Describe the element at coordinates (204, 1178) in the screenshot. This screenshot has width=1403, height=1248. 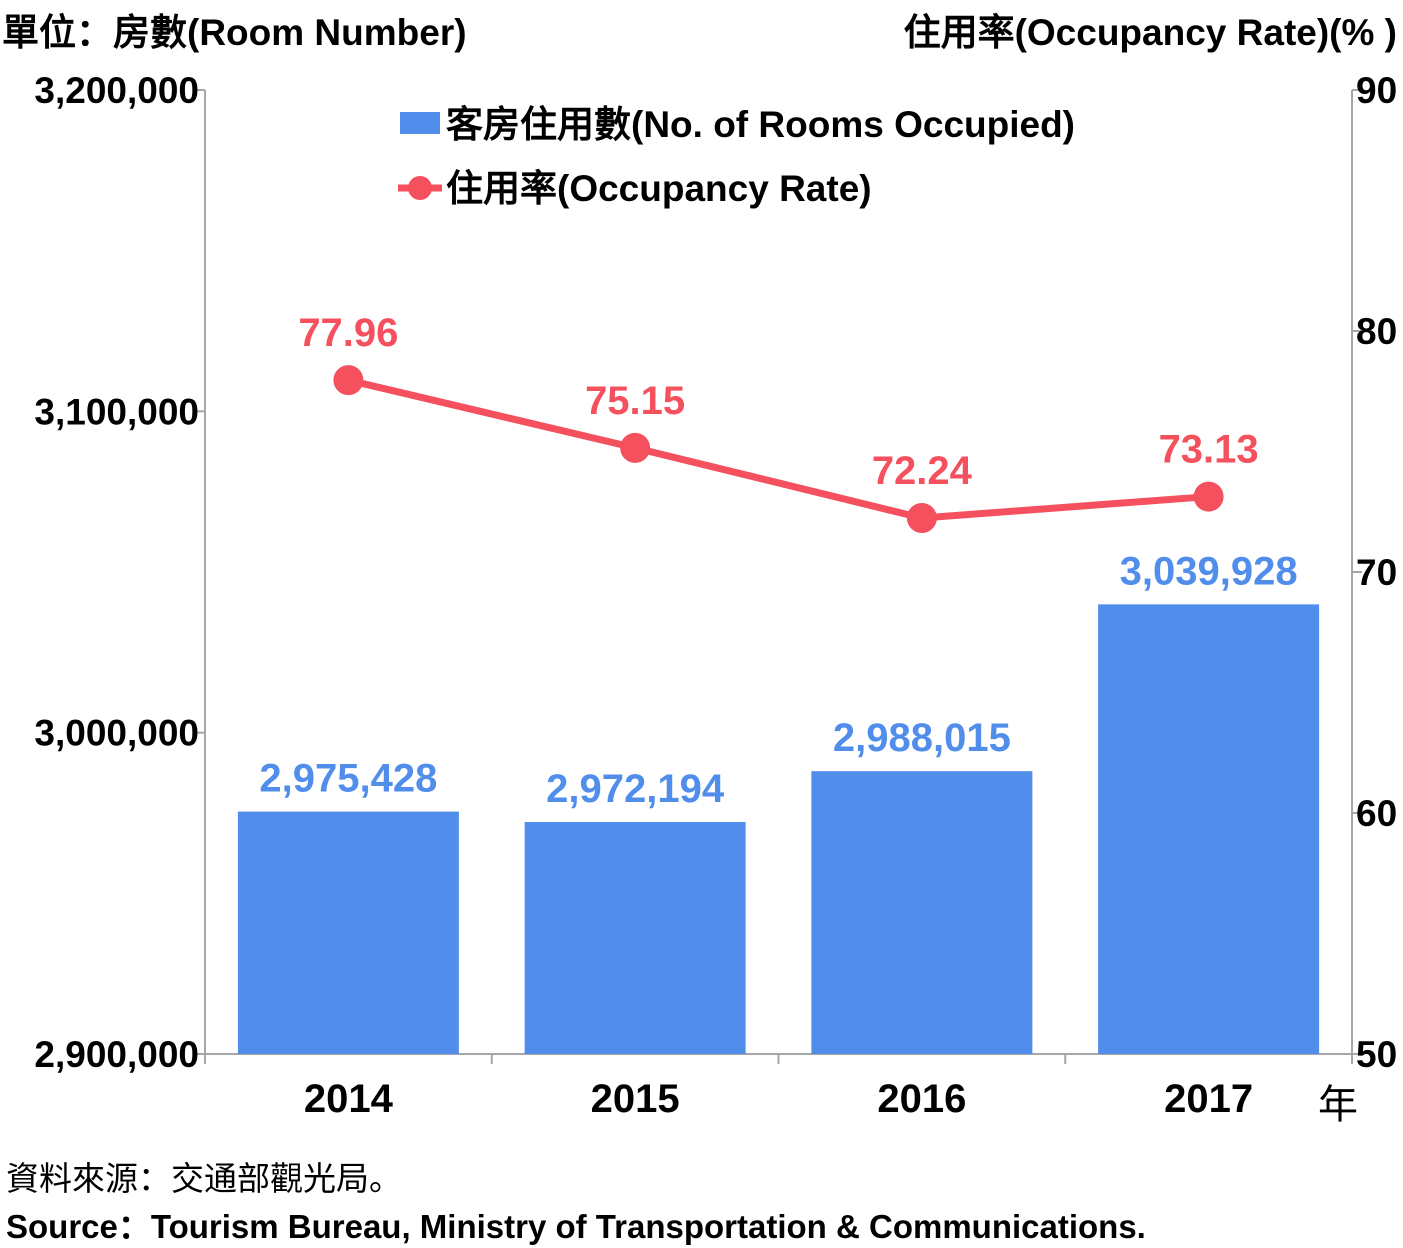
I see `source-note-zh: 資料來源：交通部觀光局。` at that location.